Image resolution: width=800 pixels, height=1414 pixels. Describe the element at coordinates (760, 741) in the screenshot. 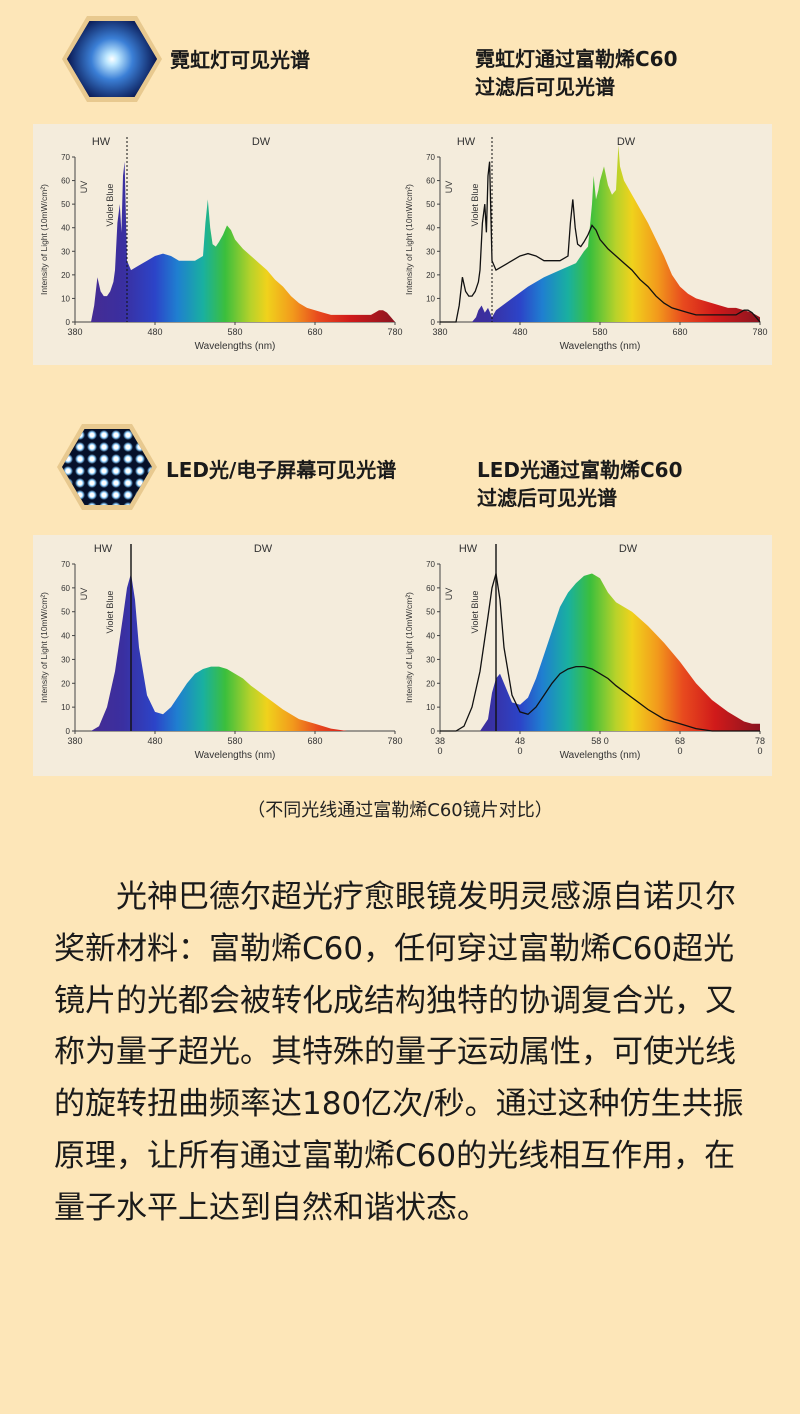

I see `x-tick-label: 78` at that location.